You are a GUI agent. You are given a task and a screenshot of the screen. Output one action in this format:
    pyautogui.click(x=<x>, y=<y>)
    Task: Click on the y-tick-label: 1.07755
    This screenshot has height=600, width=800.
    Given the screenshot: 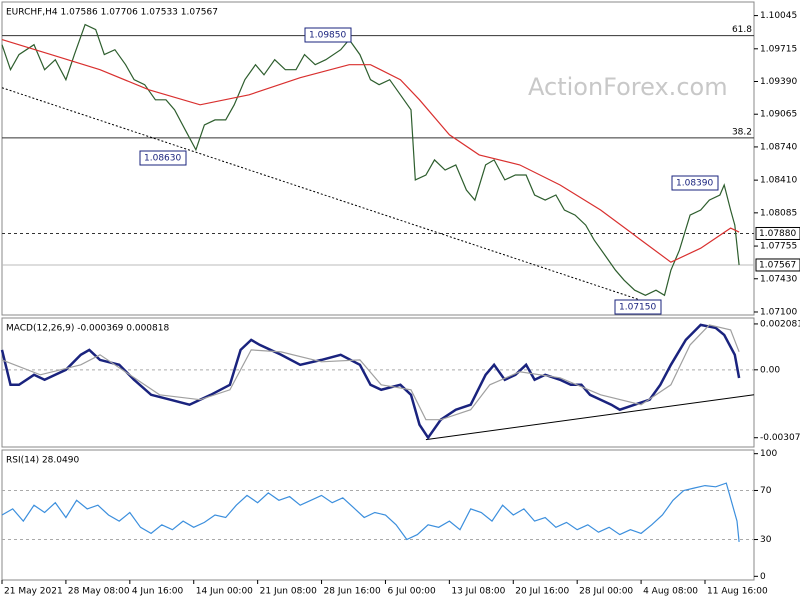 What is the action you would take?
    pyautogui.click(x=778, y=247)
    